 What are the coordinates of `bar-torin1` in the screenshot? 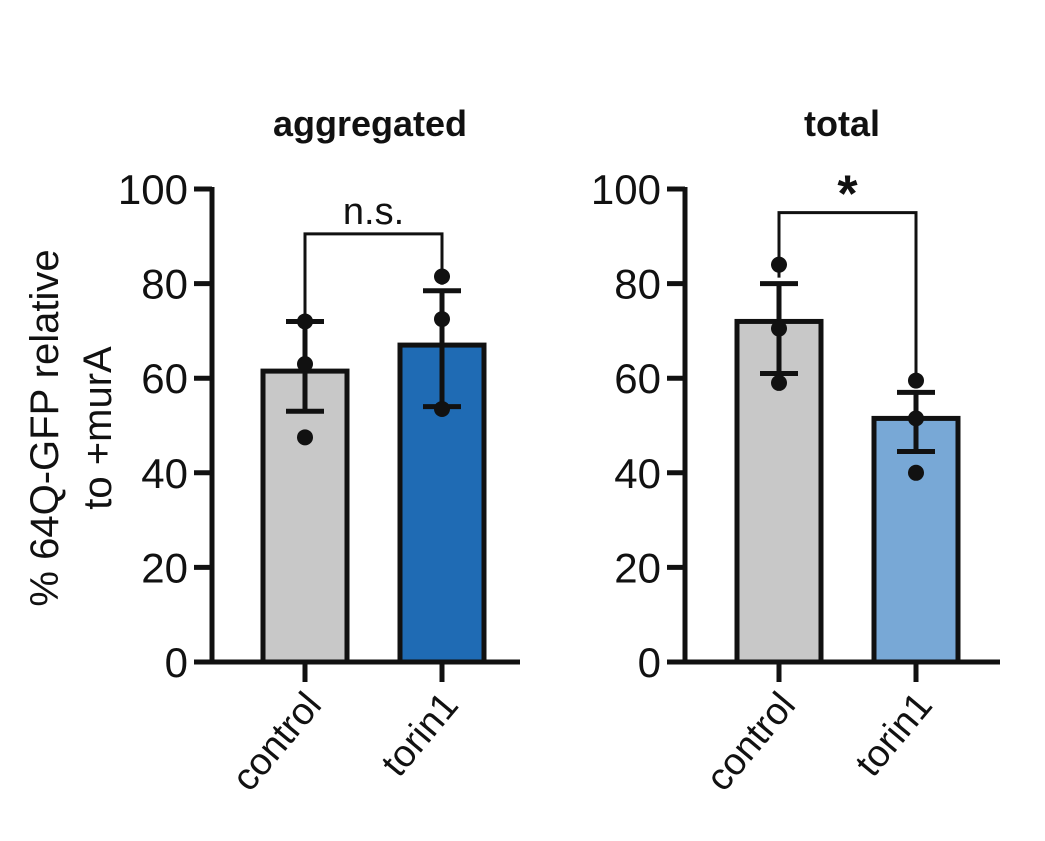 It's located at (916, 540).